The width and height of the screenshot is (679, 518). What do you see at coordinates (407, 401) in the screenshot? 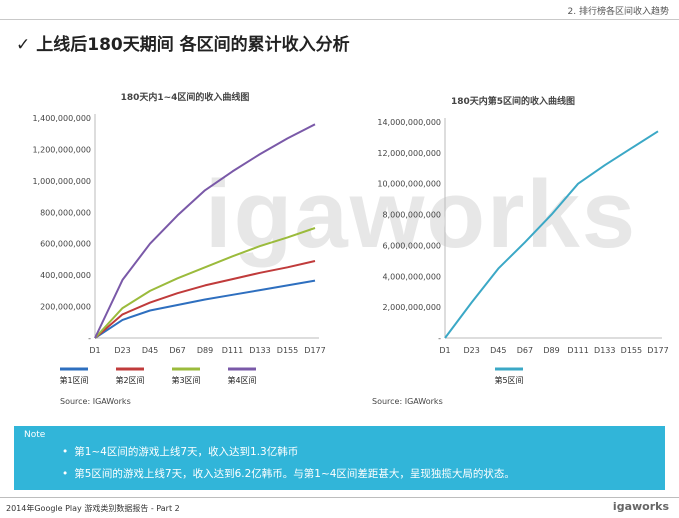
I see `chart2-source: Source: IGAWorks` at bounding box center [407, 401].